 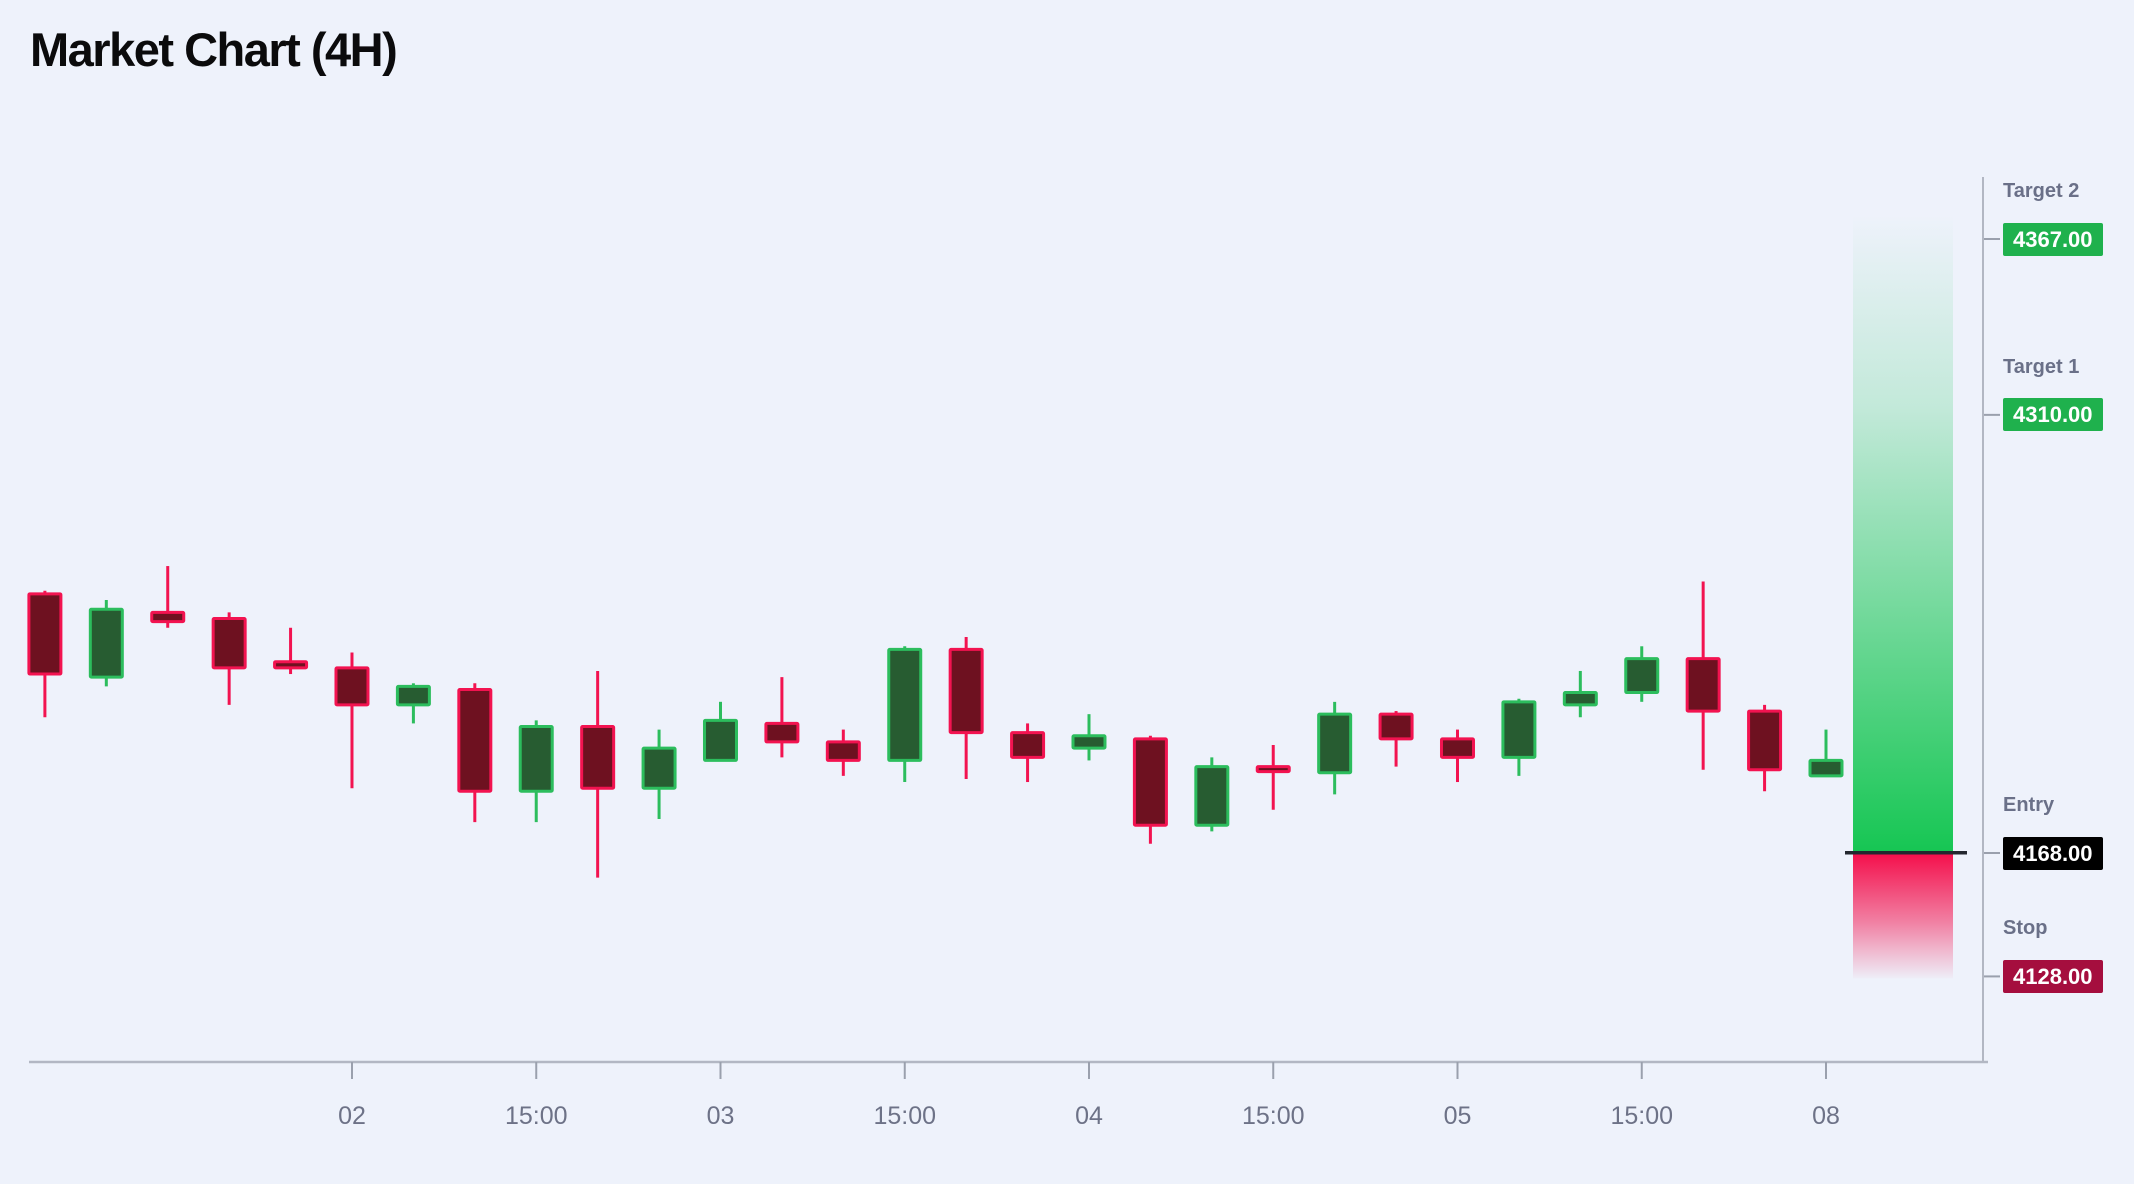 What do you see at coordinates (1458, 1116) in the screenshot?
I see `x-tick-label: 05` at bounding box center [1458, 1116].